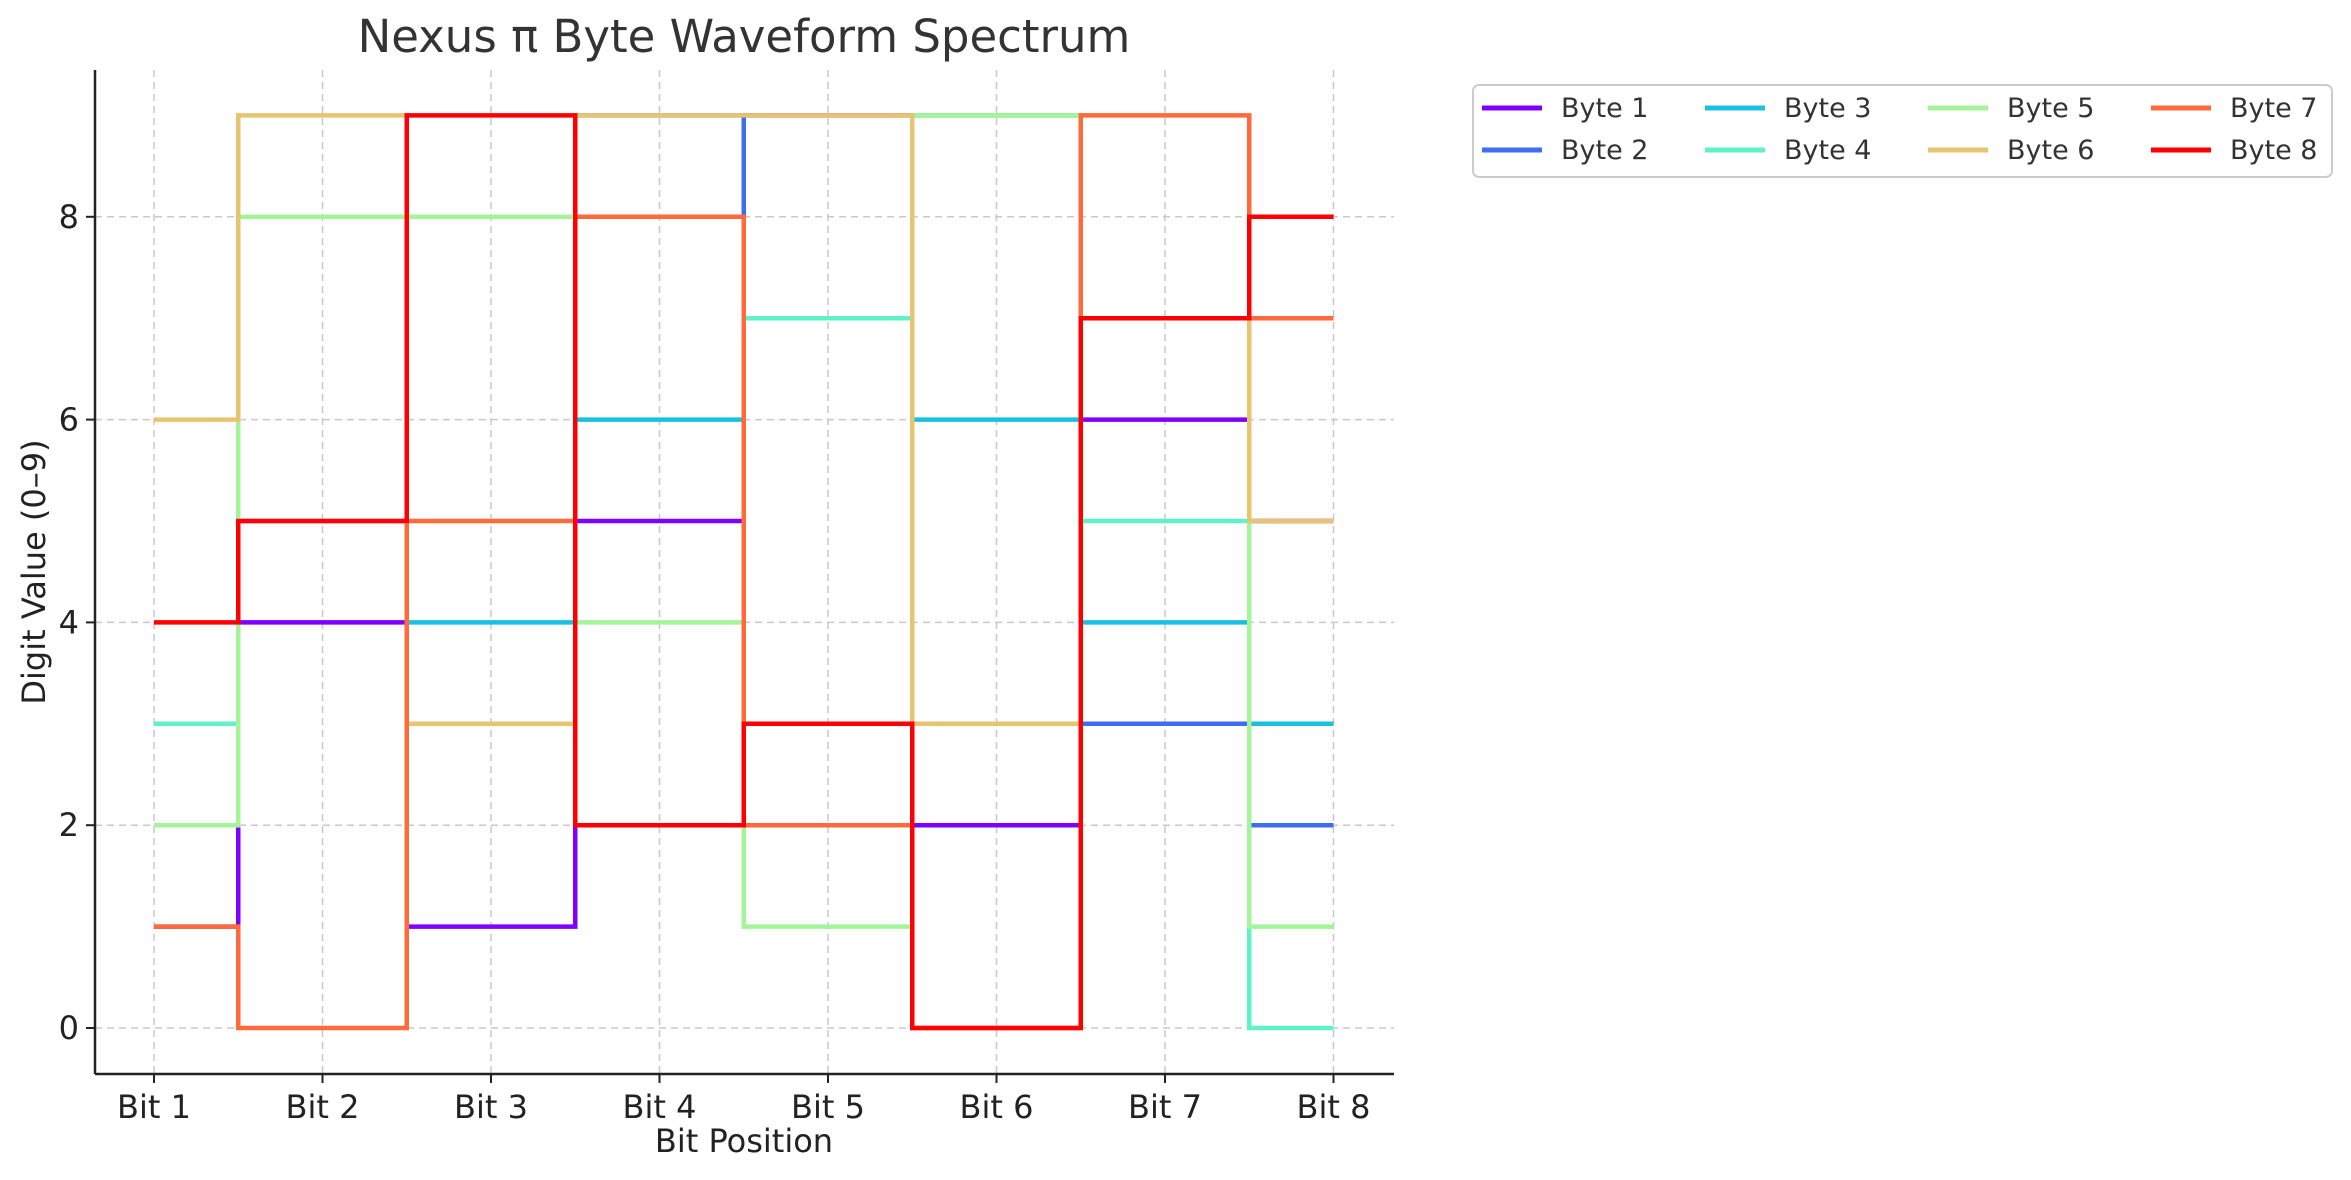  What do you see at coordinates (660, 1107) in the screenshot?
I see `x-tick-label: Bit 4` at bounding box center [660, 1107].